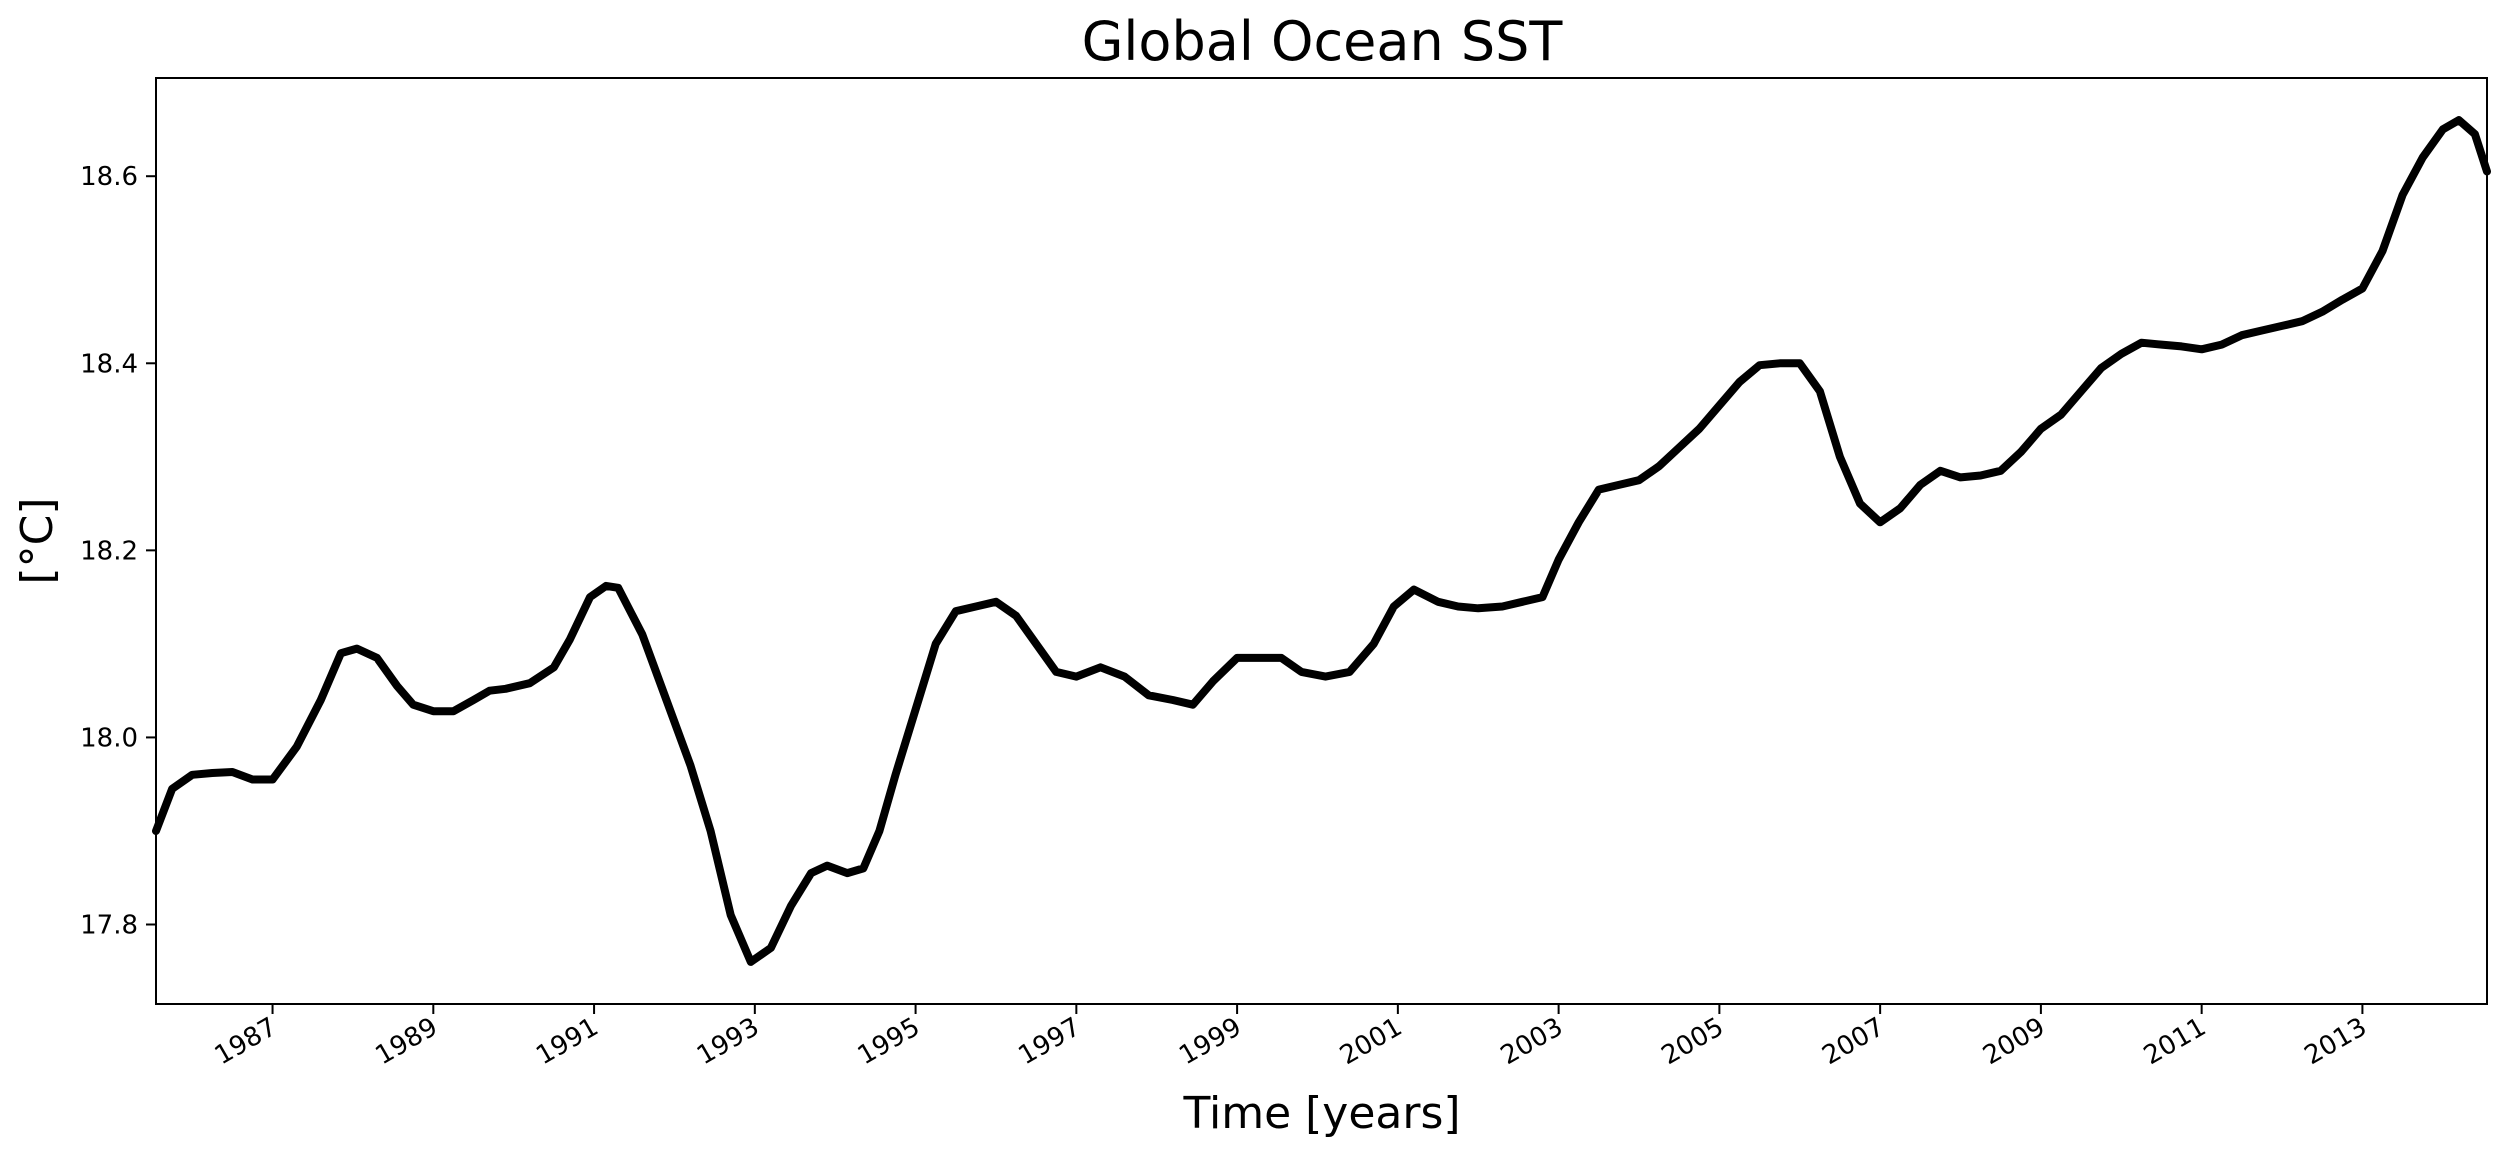  What do you see at coordinates (1371, 1041) in the screenshot?
I see `x-tick-label: 2001` at bounding box center [1371, 1041].